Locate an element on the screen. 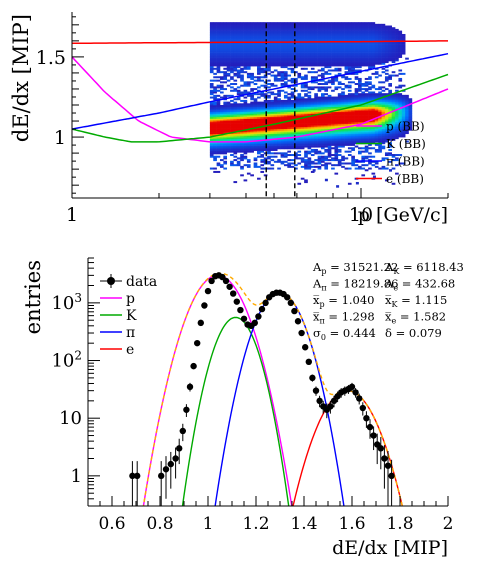 This screenshot has width=498, height=562. x-tick-label: 1.2 is located at coordinates (255, 524).